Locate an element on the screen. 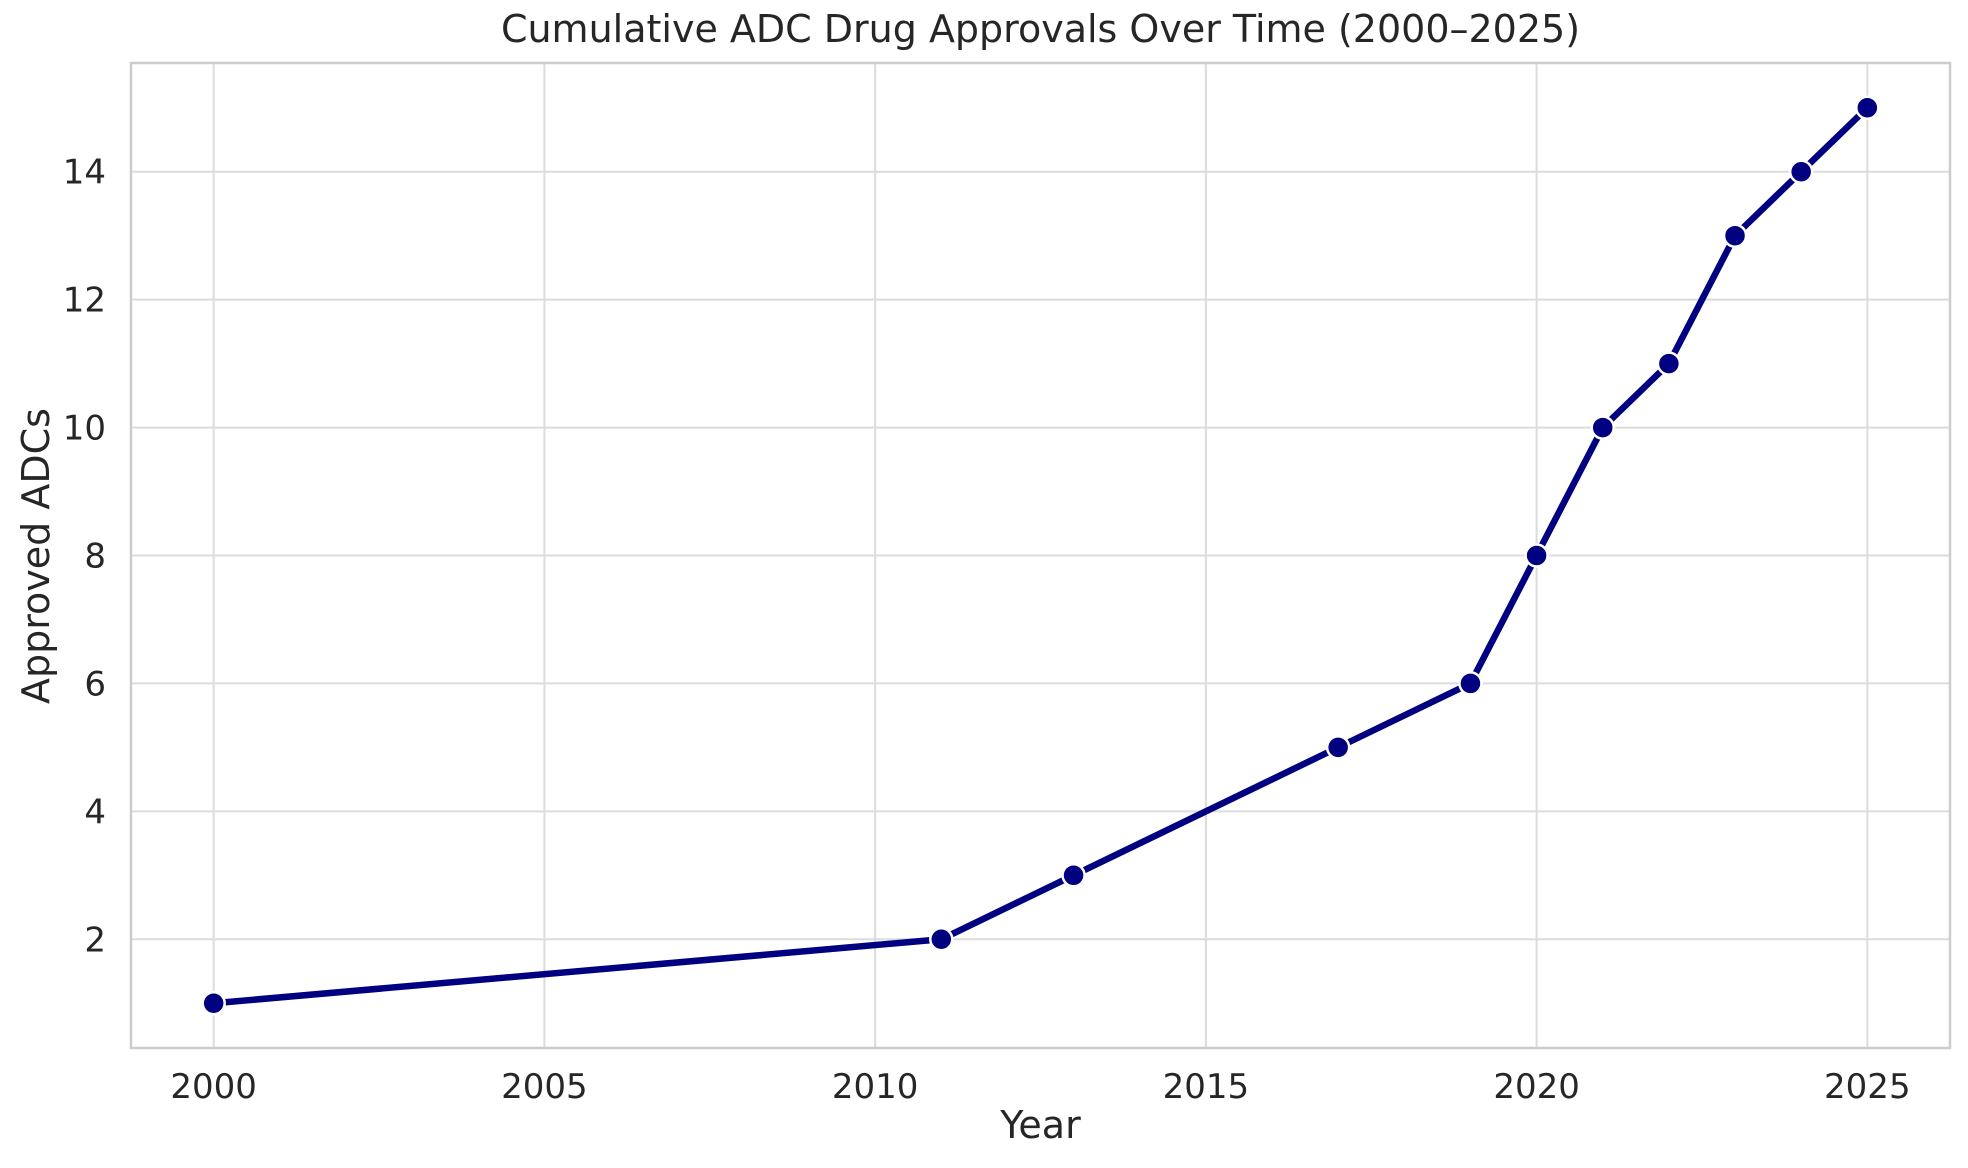 The width and height of the screenshot is (1968, 1168). y-tick-label: 2 is located at coordinates (95, 940).